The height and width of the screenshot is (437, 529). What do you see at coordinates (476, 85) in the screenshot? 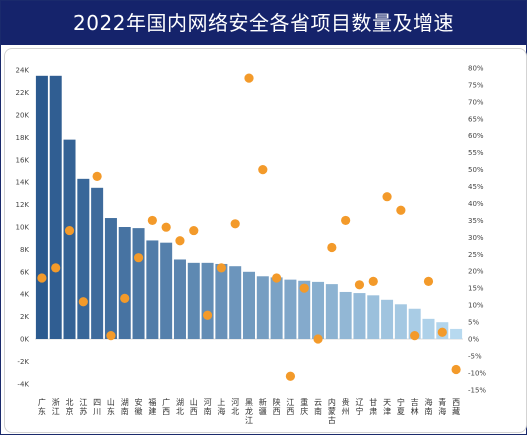
I see `right-axis-tick-label: 75%` at bounding box center [476, 85].